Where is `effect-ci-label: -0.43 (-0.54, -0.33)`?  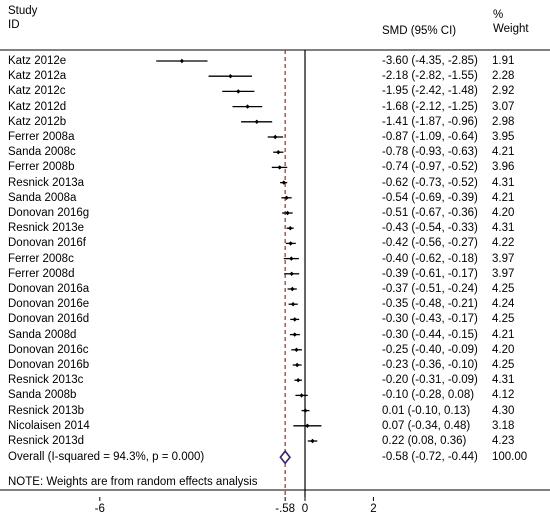
effect-ci-label: -0.43 (-0.54, -0.33) is located at coordinates (430, 228).